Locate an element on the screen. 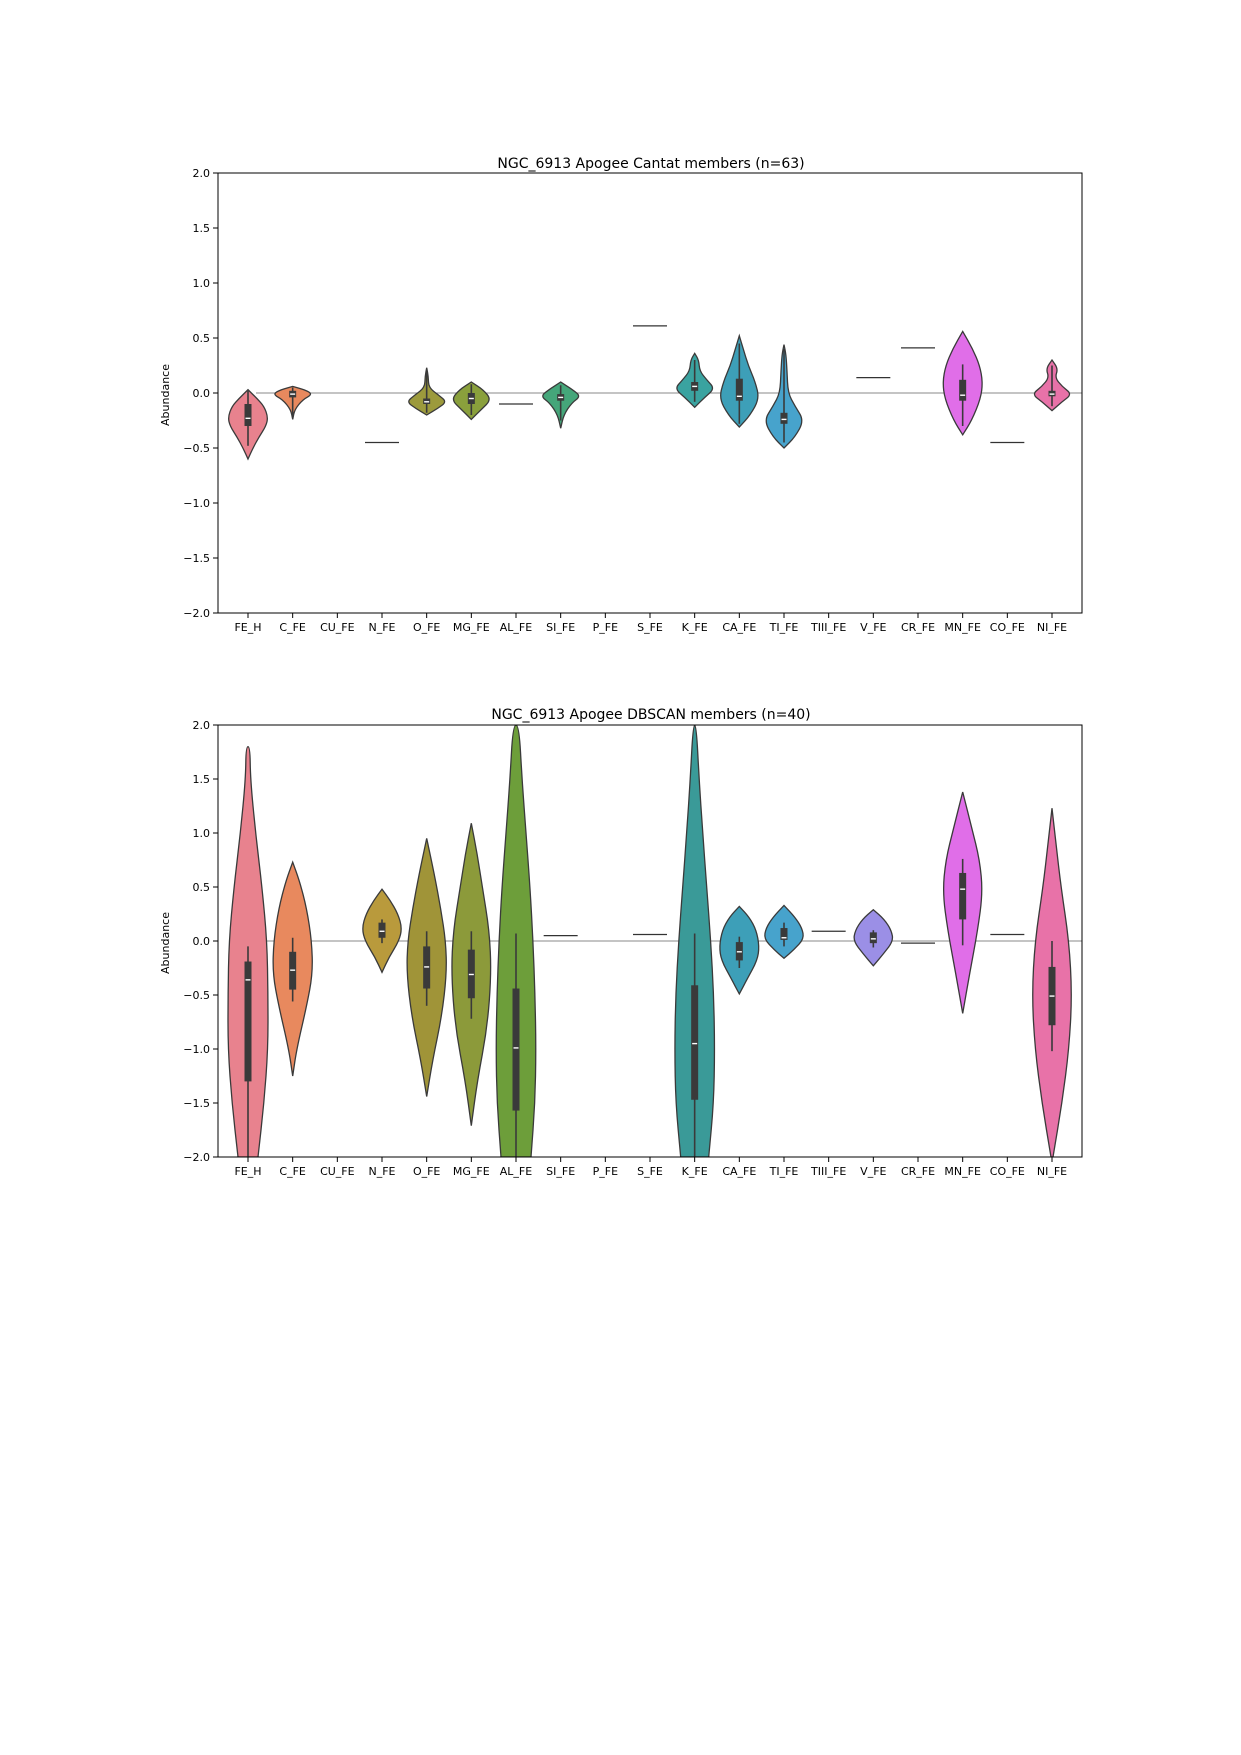  chart-title: NGC_6913 Apogee Cantat members (n=63) is located at coordinates (650, 164).